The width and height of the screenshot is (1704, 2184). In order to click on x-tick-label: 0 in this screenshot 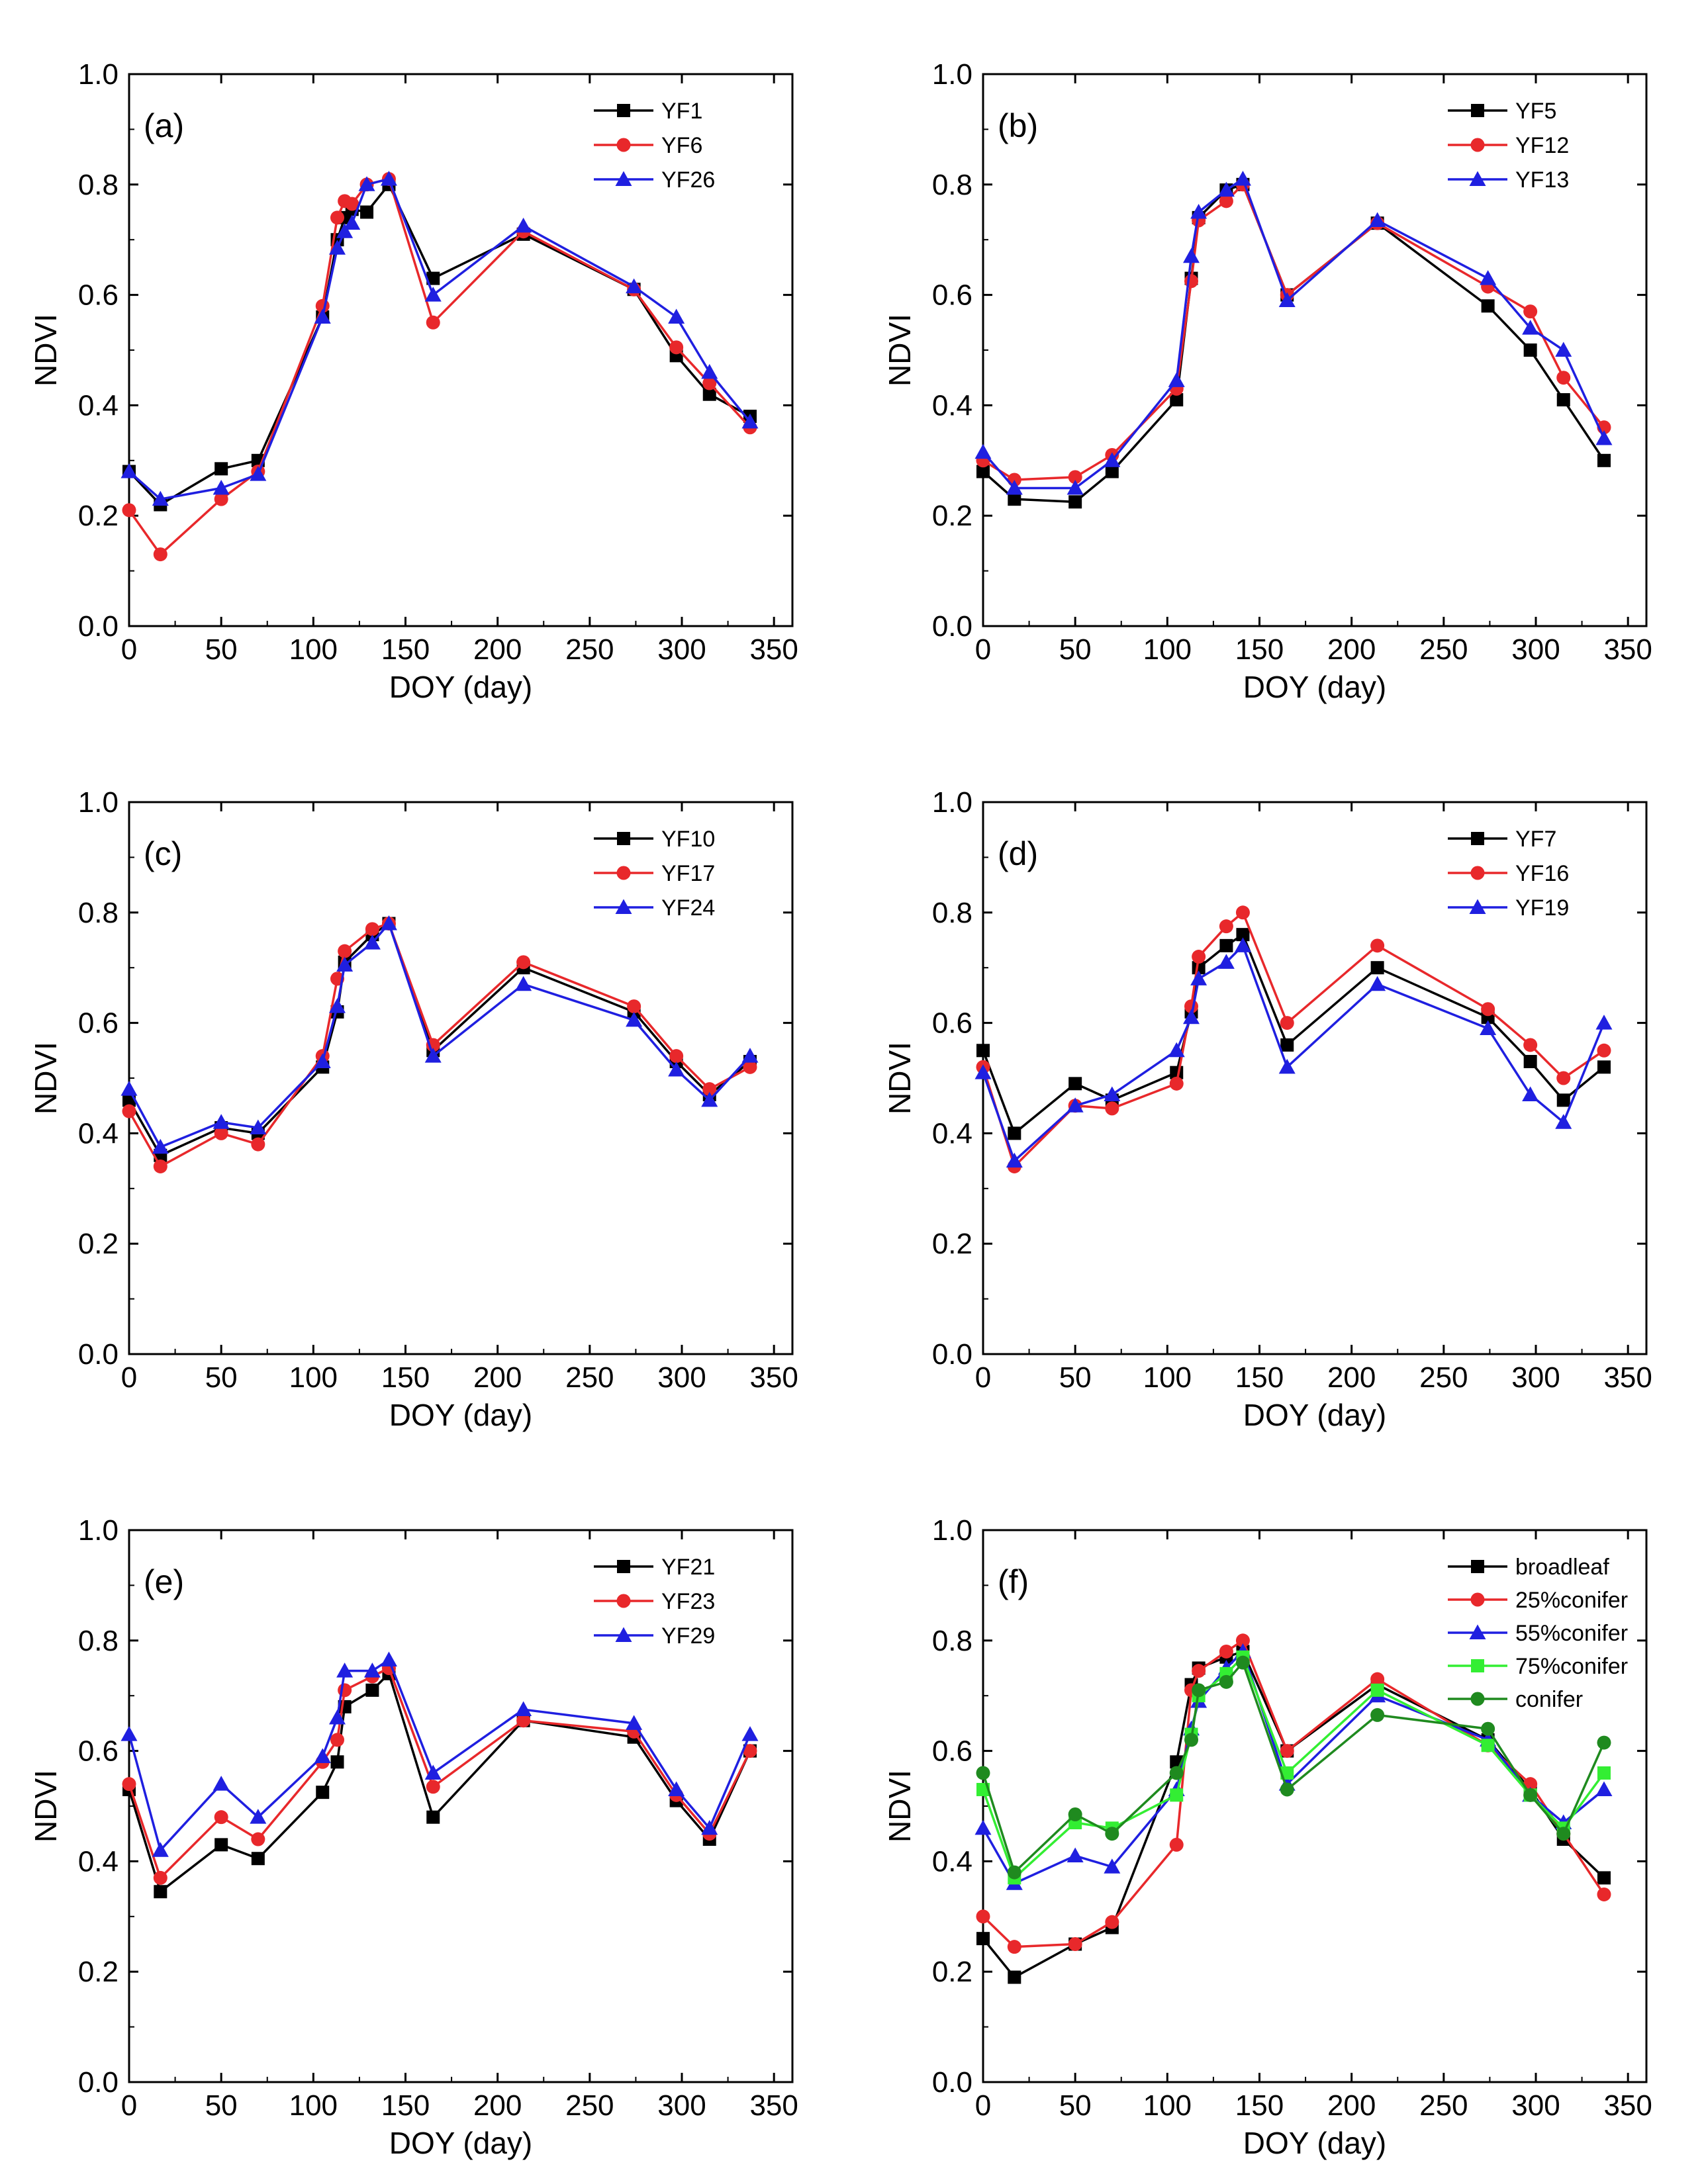, I will do `click(983, 649)`.